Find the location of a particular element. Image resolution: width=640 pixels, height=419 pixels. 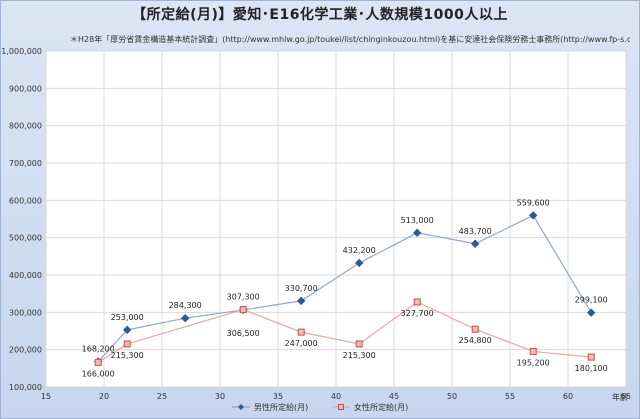

y-tick-label: 500,000 is located at coordinates (25, 238).